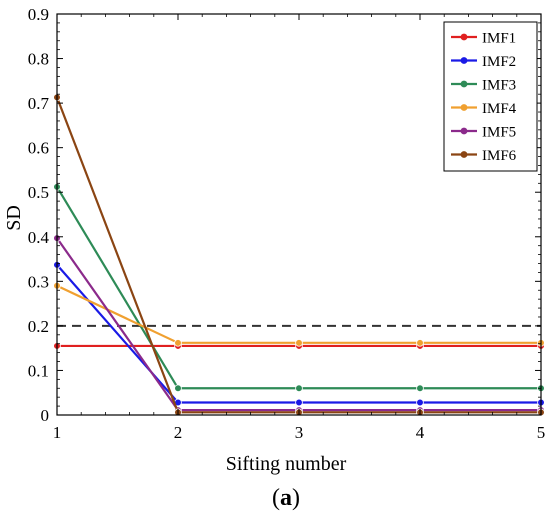 This screenshot has height=514, width=550. What do you see at coordinates (499, 86) in the screenshot?
I see `legend-label-imf3: IMF3` at bounding box center [499, 86].